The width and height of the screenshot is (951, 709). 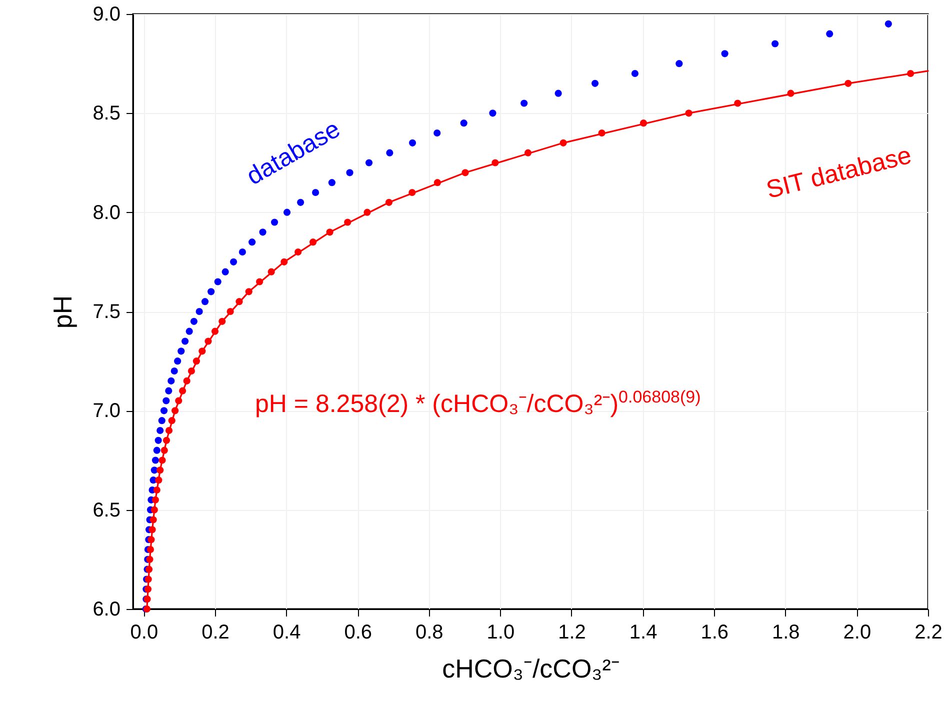 What do you see at coordinates (106, 15) in the screenshot?
I see `y-tick-label: 9.0` at bounding box center [106, 15].